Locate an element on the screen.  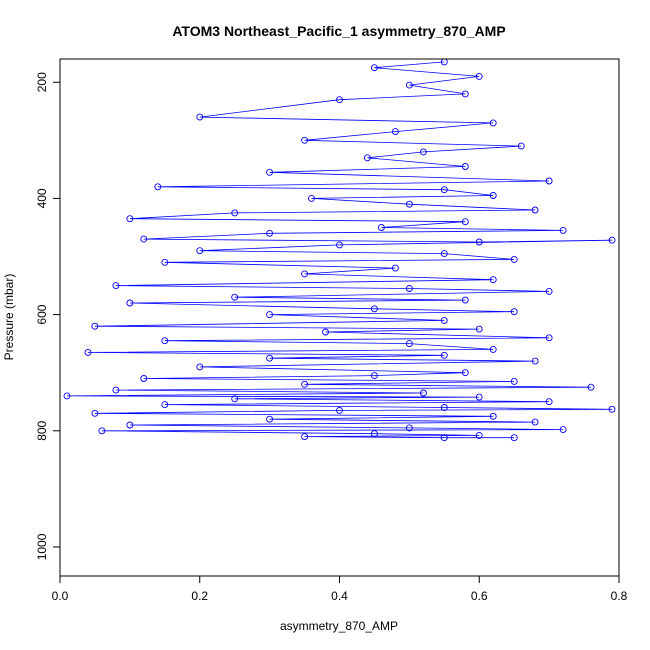
x-tick-label: 0.6 is located at coordinates (479, 596).